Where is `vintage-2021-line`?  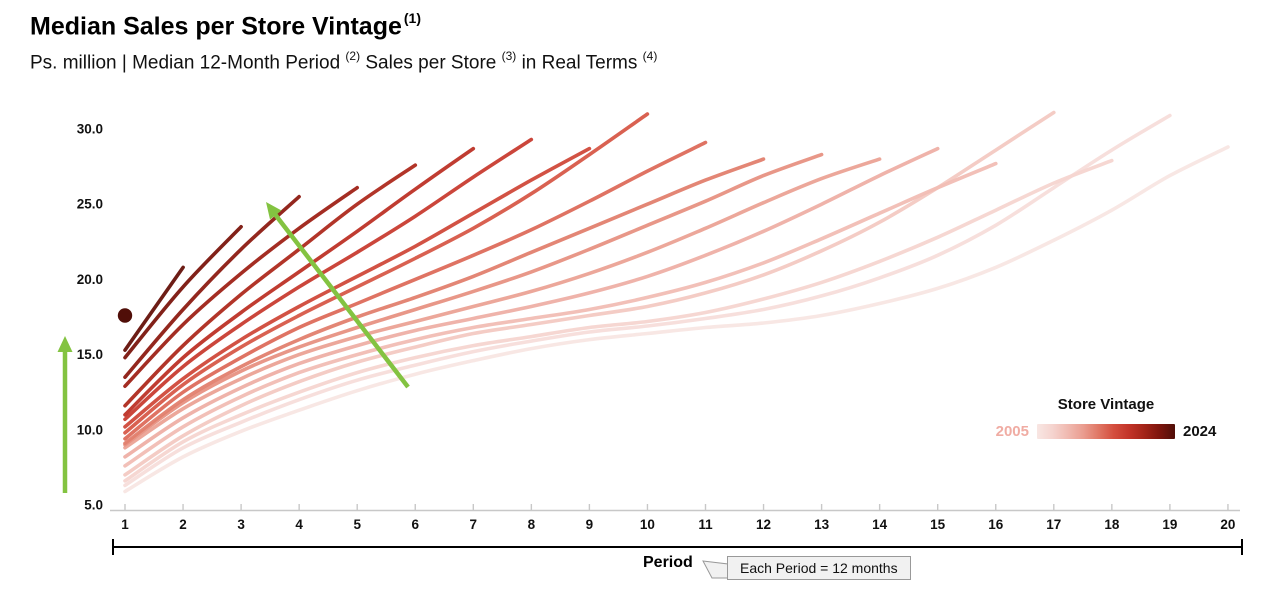 vintage-2021-line is located at coordinates (212, 286).